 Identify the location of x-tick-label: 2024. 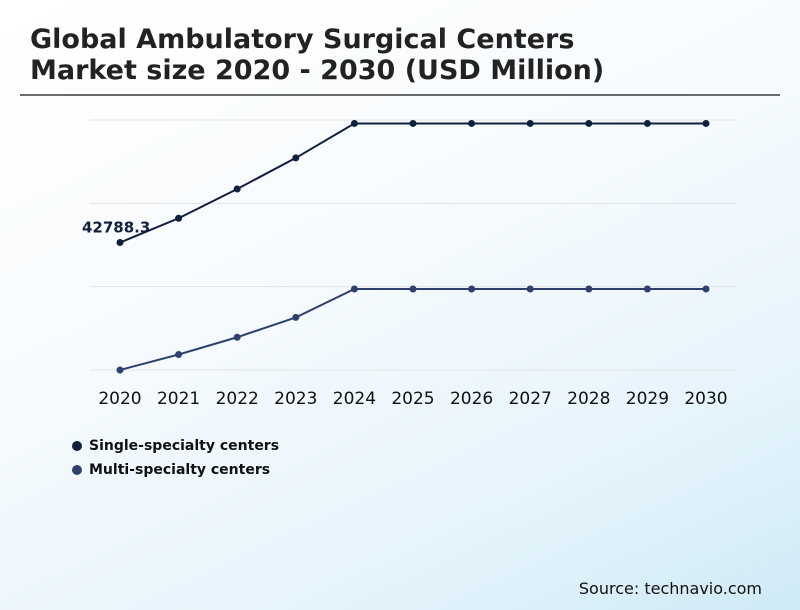
(354, 399).